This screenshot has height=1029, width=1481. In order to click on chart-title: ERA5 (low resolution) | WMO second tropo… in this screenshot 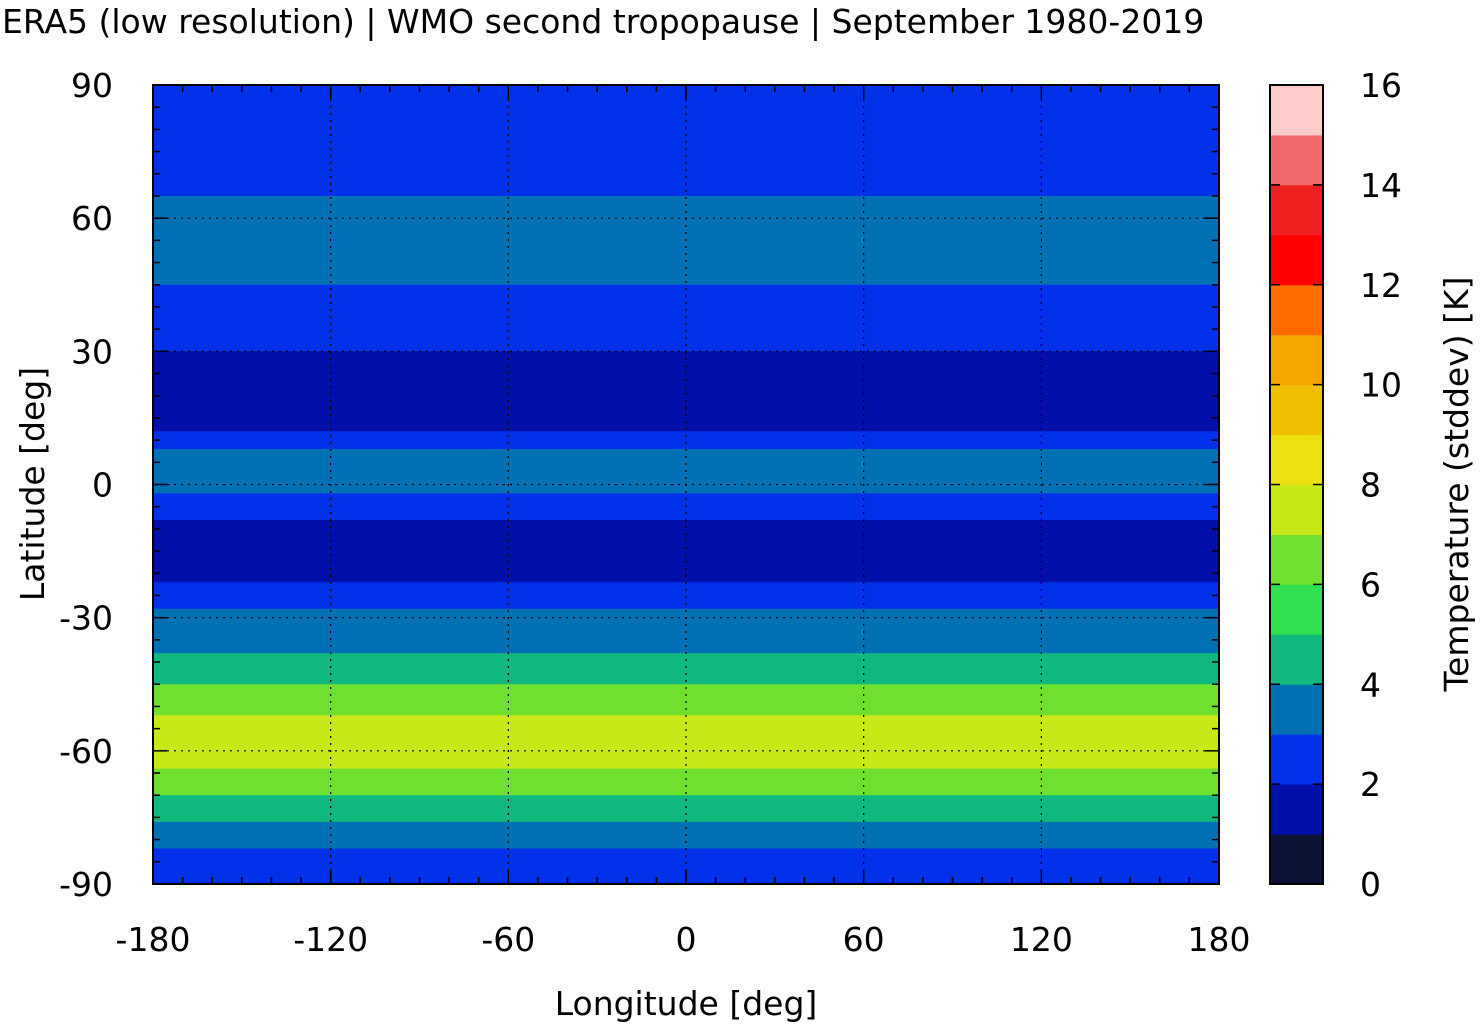, I will do `click(603, 21)`.